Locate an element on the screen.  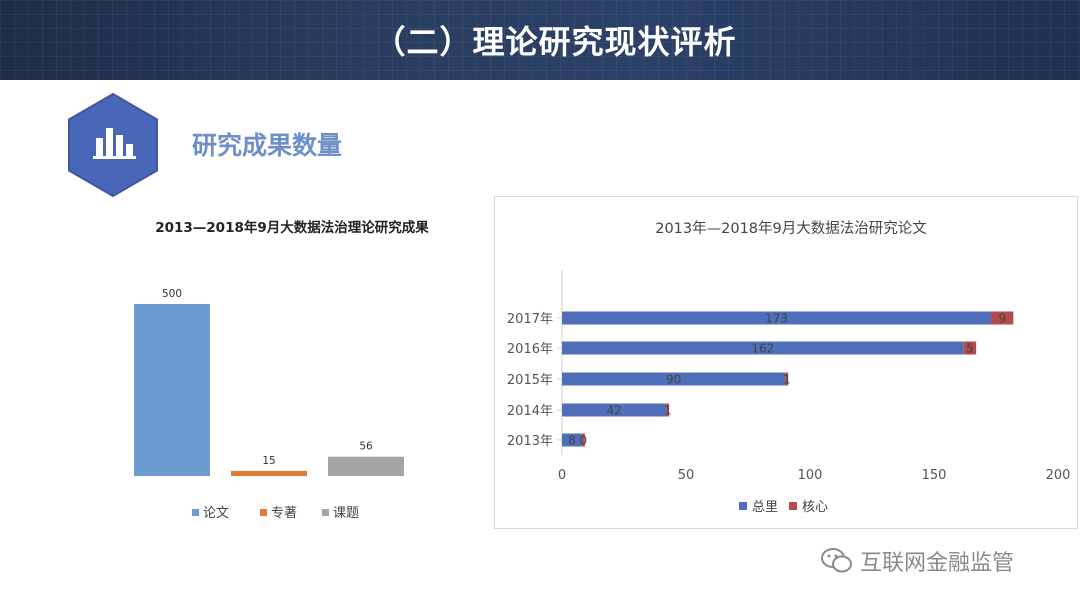
data-label: 0 is located at coordinates (584, 441).